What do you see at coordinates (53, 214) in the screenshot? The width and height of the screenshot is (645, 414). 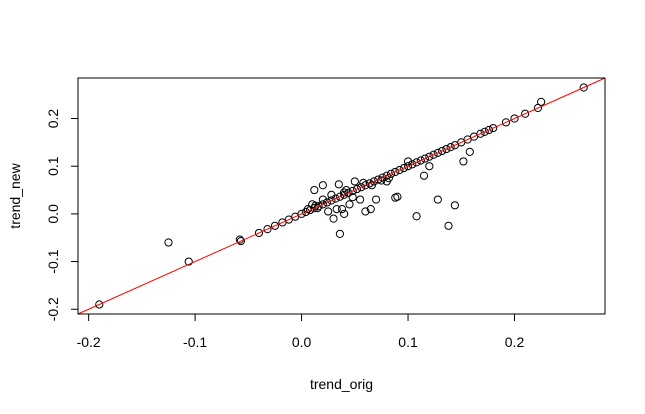 I see `y-tick-label: 0.0` at bounding box center [53, 214].